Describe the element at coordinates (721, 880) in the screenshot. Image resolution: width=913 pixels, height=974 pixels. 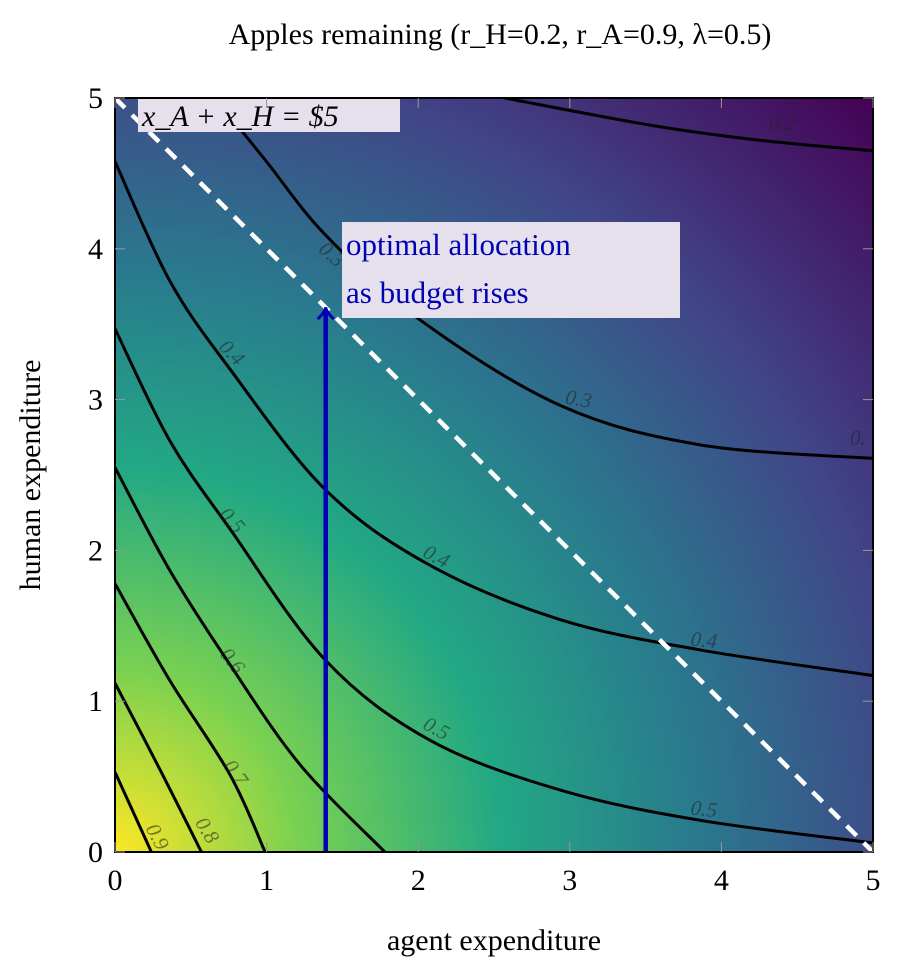
I see `x-tick-label: 4` at that location.